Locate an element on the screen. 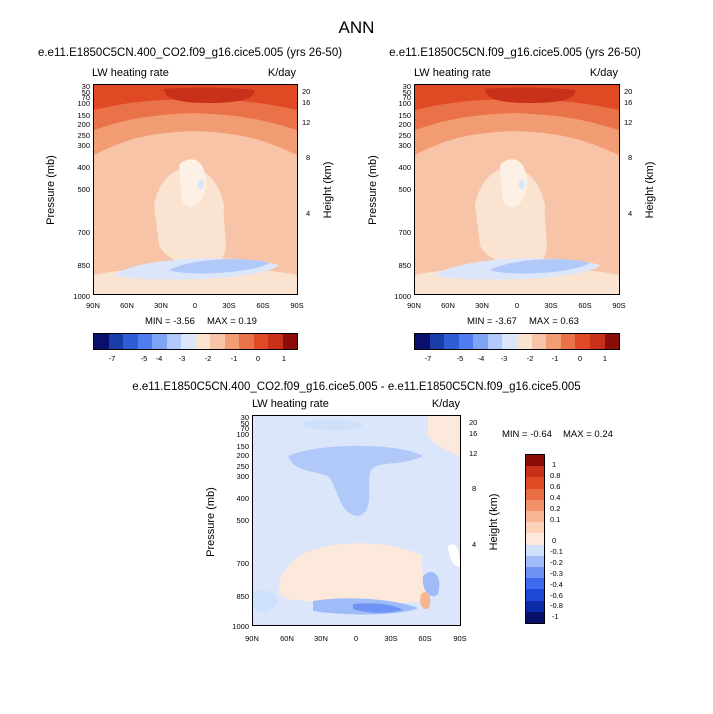  panel-3-min: MIN = -0.64 is located at coordinates (527, 434).